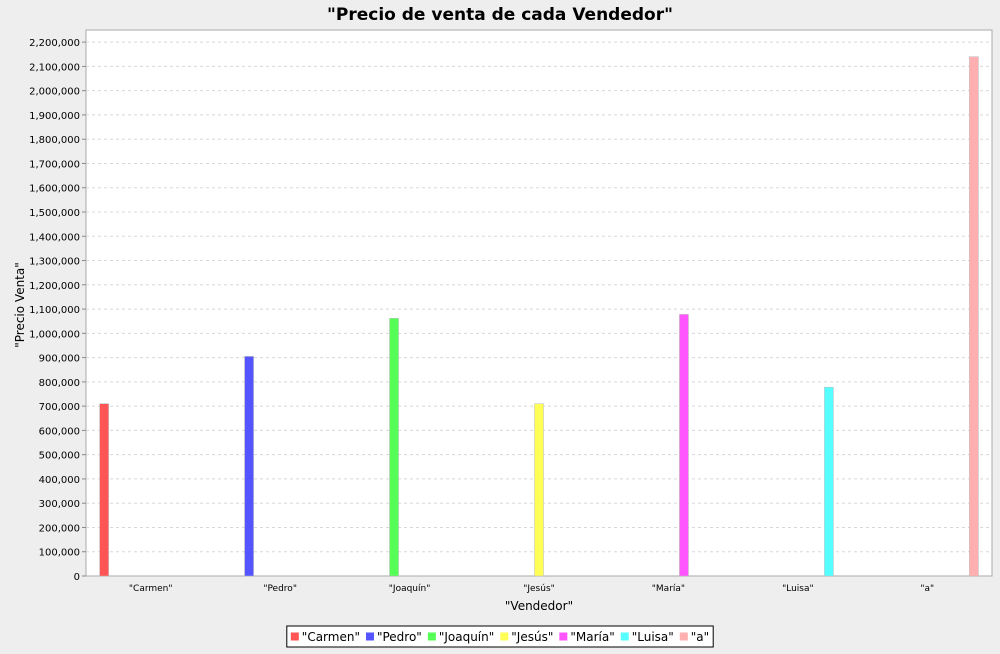 This screenshot has height=654, width=1000. What do you see at coordinates (466, 637) in the screenshot?
I see `legend-label: "Joaquín"` at bounding box center [466, 637].